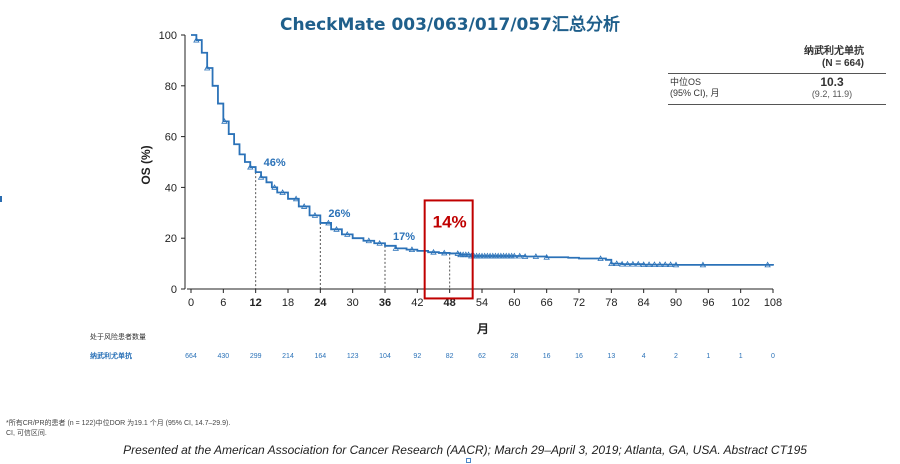 This screenshot has width=900, height=464. Describe the element at coordinates (146, 164) in the screenshot. I see `y-axis-label: OS (%)` at that location.